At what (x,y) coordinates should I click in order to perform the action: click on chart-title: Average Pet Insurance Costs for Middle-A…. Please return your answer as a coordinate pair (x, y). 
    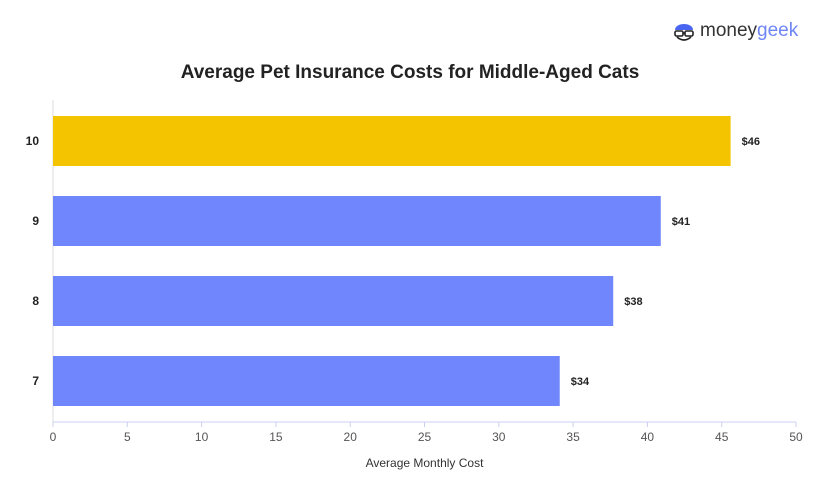
    Looking at the image, I should click on (410, 72).